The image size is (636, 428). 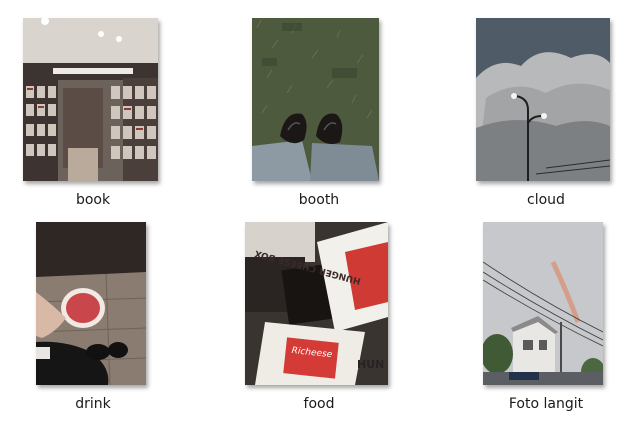 I want to click on file-item-book: book, so click(x=93, y=104).